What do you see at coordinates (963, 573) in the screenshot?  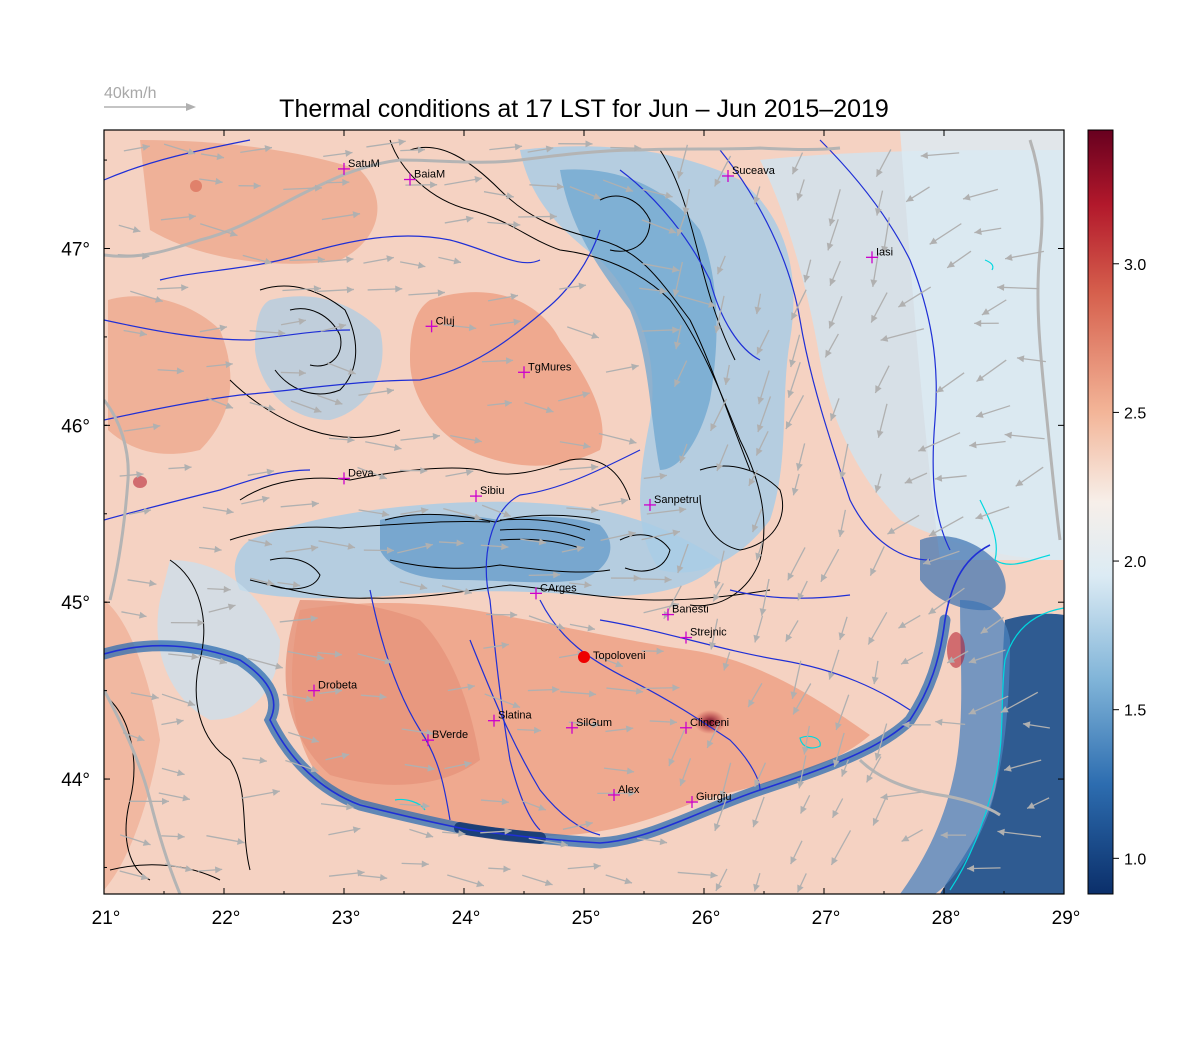 I see `danube-delta-cool` at bounding box center [963, 573].